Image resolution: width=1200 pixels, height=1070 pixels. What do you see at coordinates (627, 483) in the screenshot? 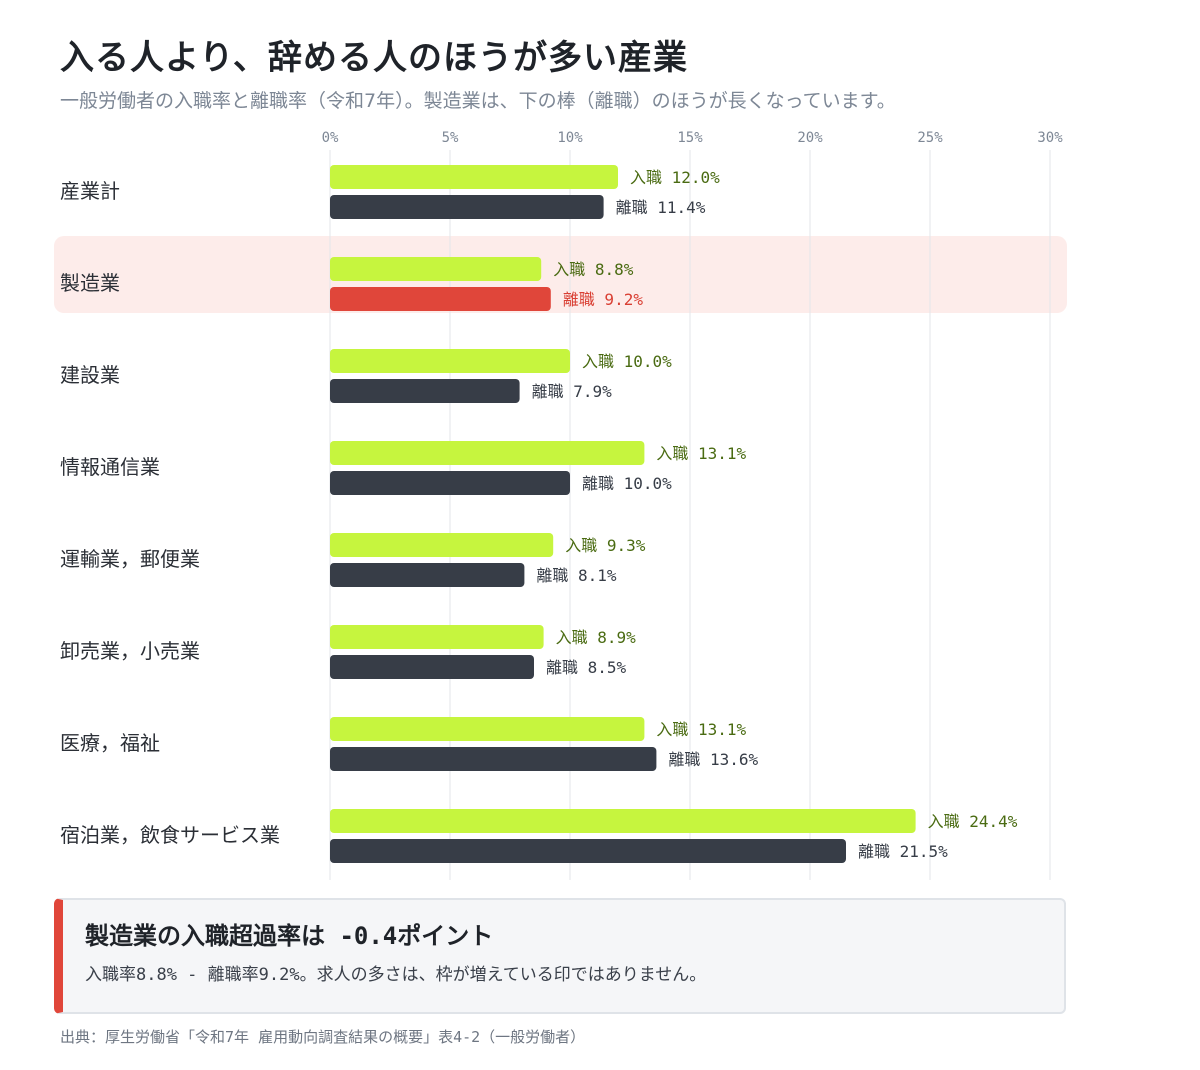
I see `exit-rate-label: 離職 10.0%` at bounding box center [627, 483].